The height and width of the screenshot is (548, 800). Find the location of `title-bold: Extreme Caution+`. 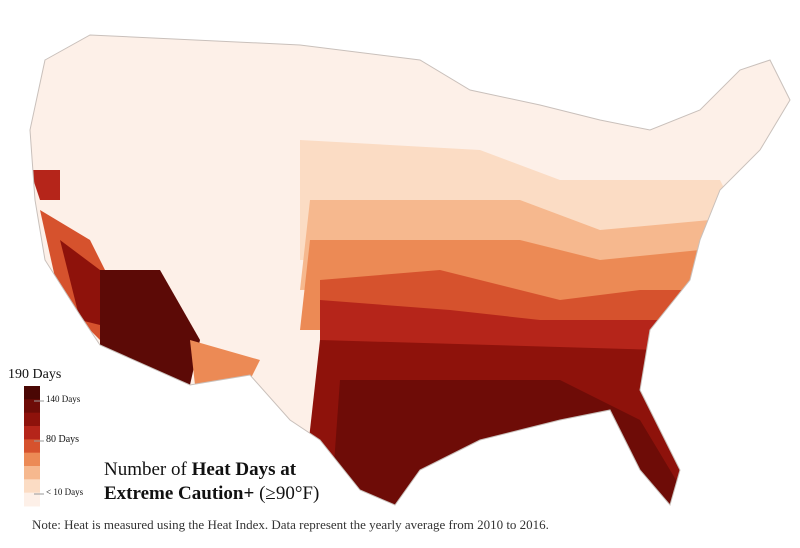

title-bold: Extreme Caution+ is located at coordinates (179, 493).